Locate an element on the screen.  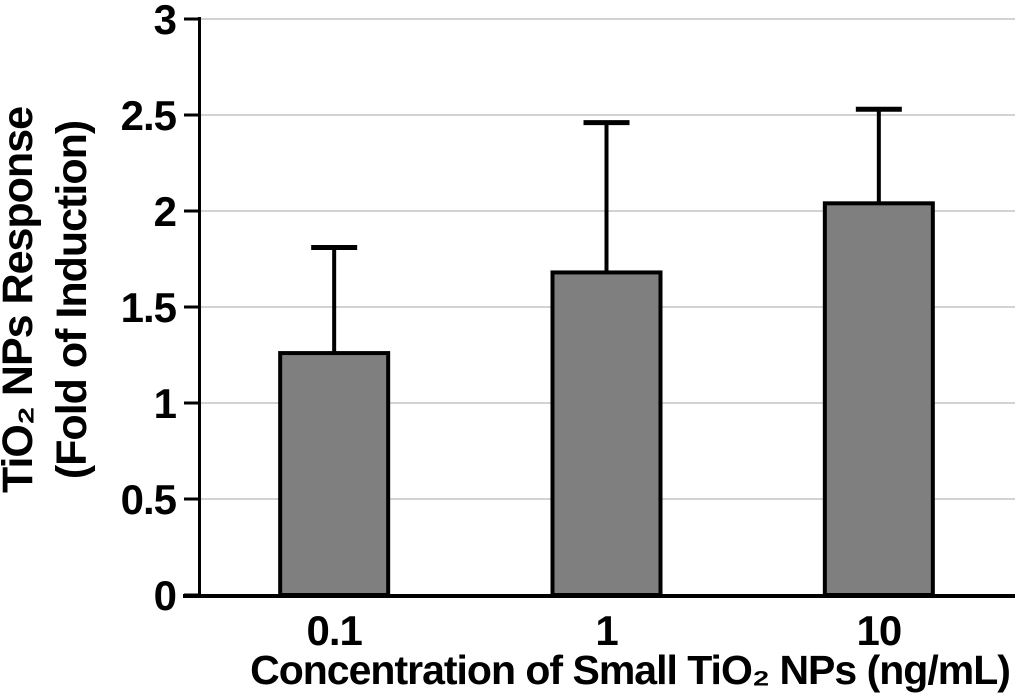
x-tick-label-1: 1 is located at coordinates (606, 630).